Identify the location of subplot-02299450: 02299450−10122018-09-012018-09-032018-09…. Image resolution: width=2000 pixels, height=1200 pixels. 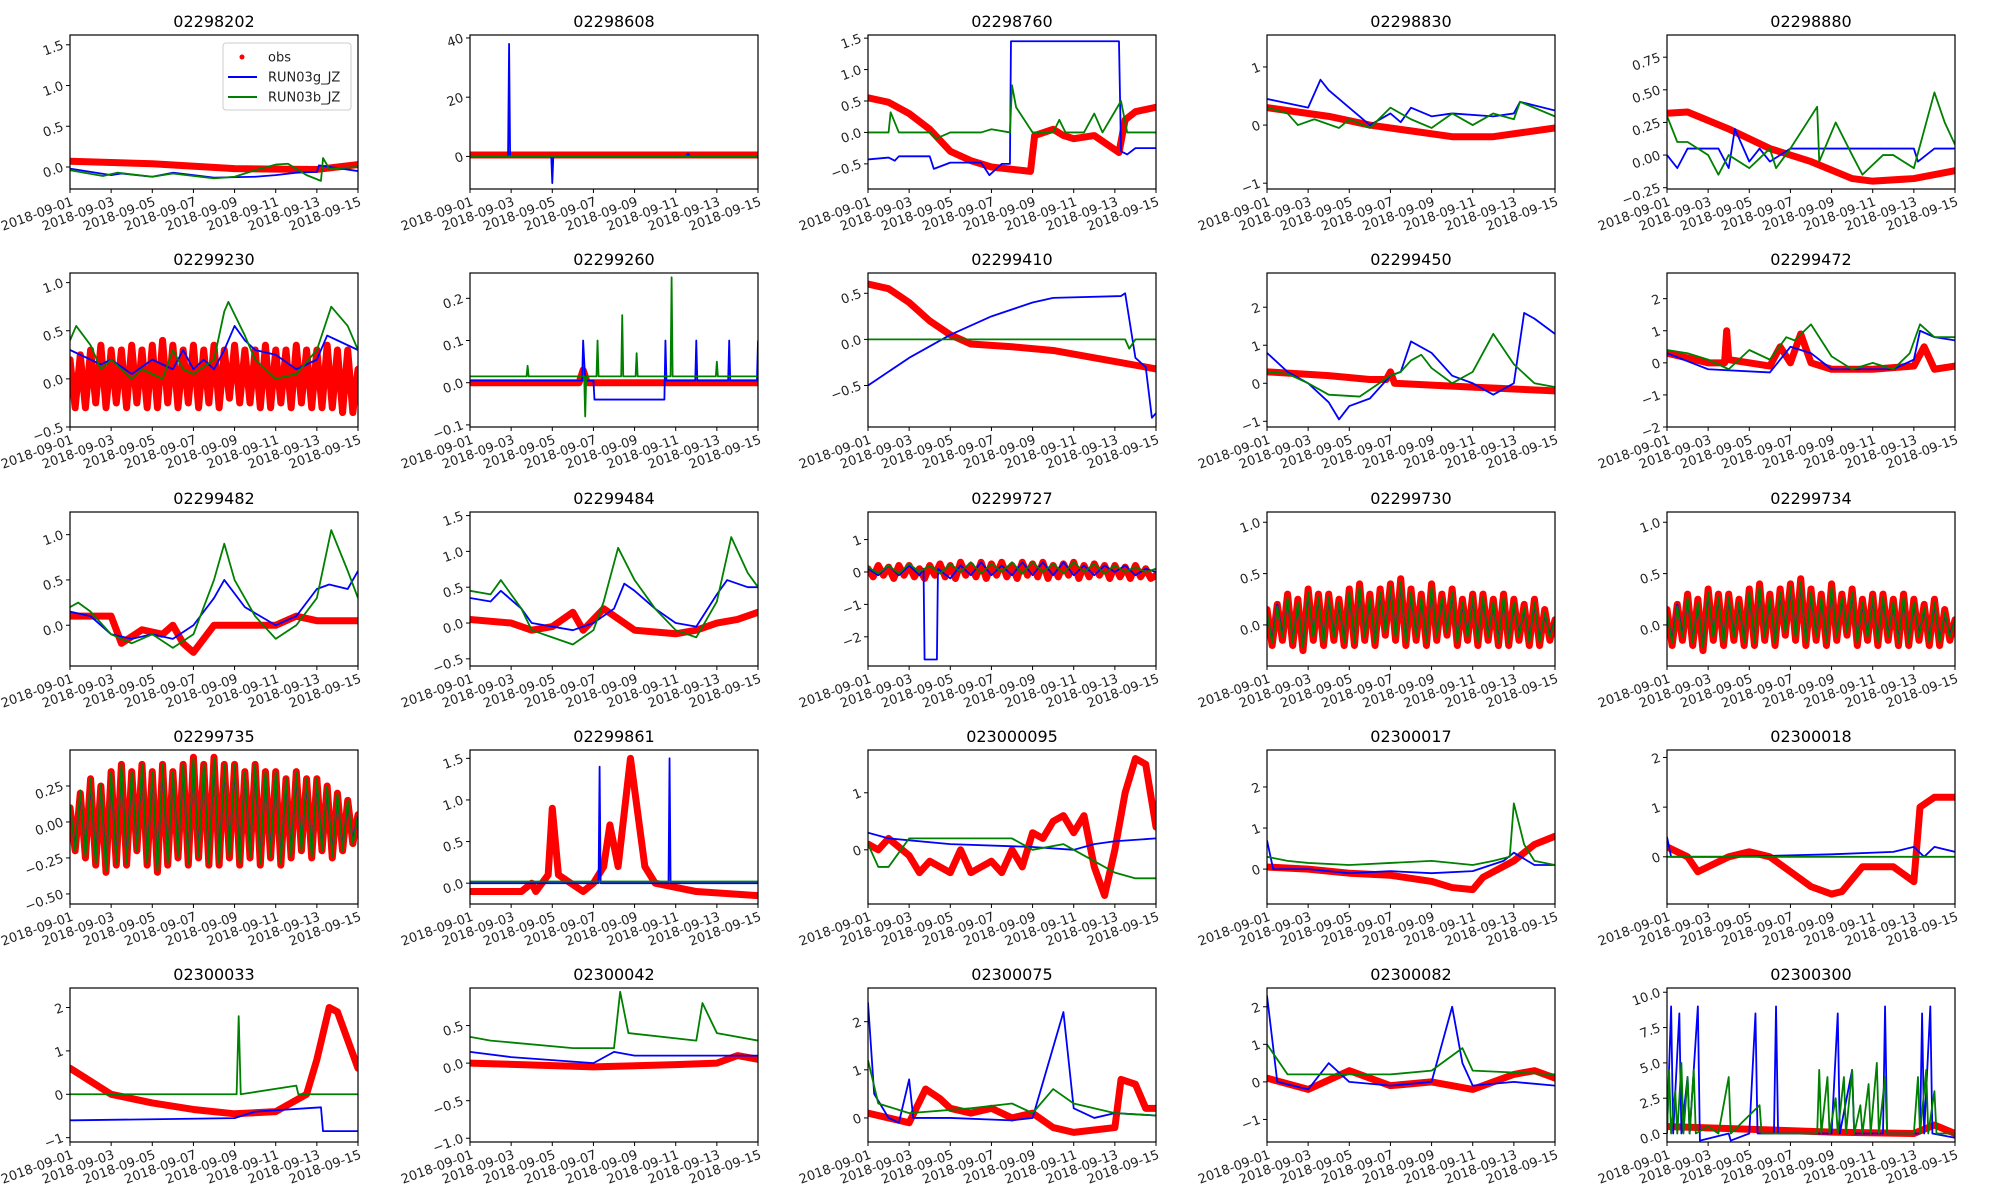
(1378, 361).